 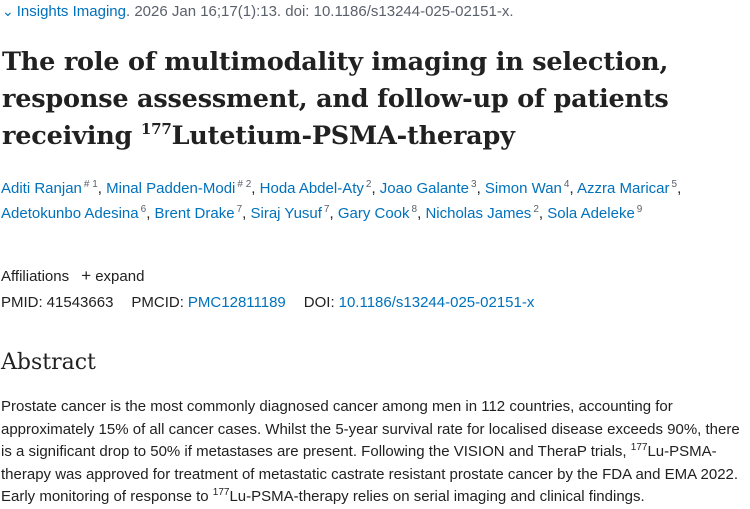 I want to click on author-link: Adetokunbo Adesina, so click(x=70, y=213).